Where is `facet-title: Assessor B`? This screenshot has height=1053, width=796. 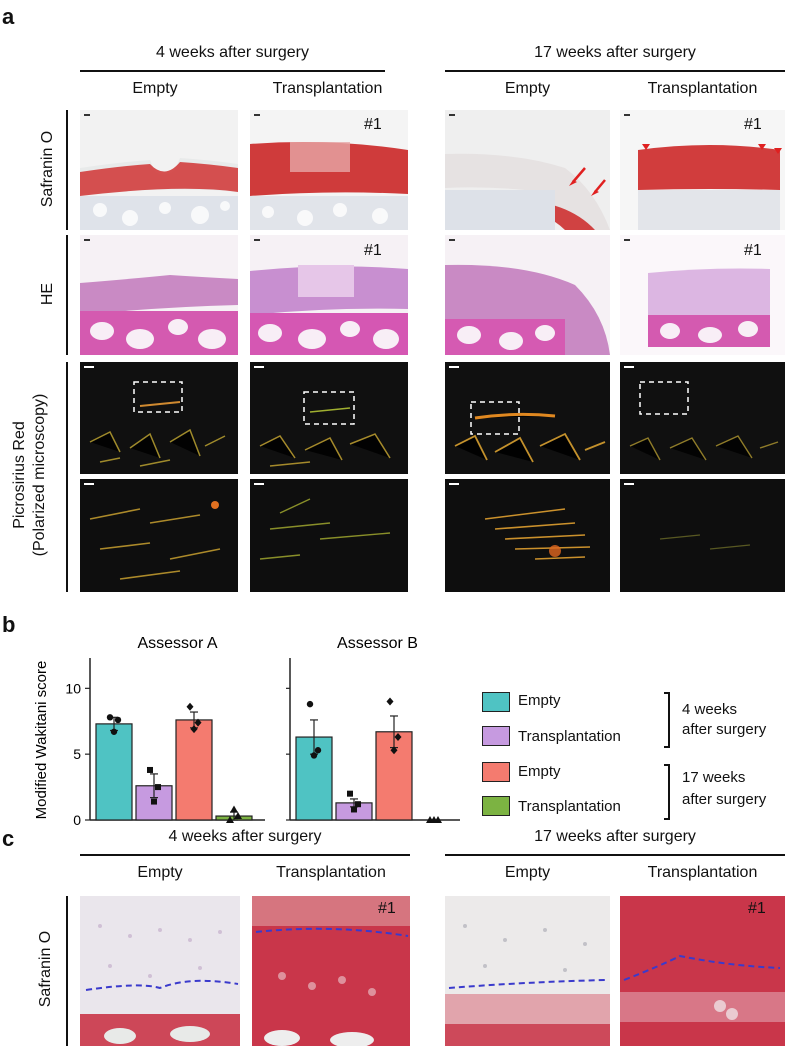 facet-title: Assessor B is located at coordinates (377, 643).